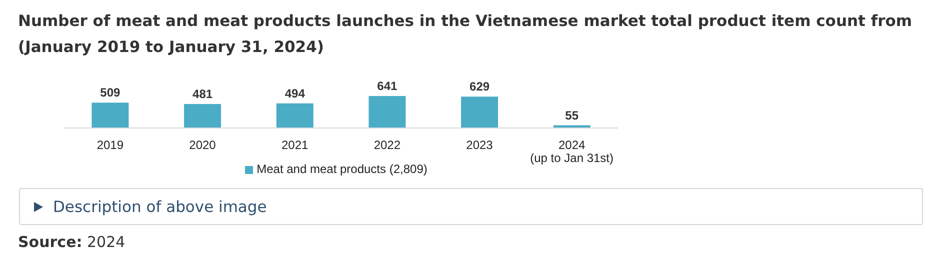  I want to click on data-label: 481, so click(202, 93).